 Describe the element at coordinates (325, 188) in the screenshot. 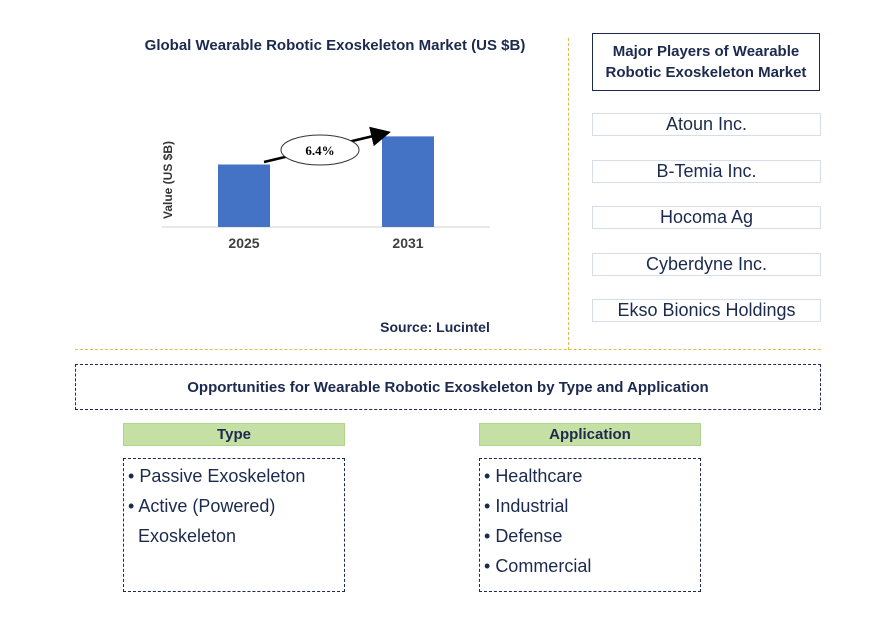

I see `bar-chart: Value (US $B) 2025 2031 6.4%` at that location.